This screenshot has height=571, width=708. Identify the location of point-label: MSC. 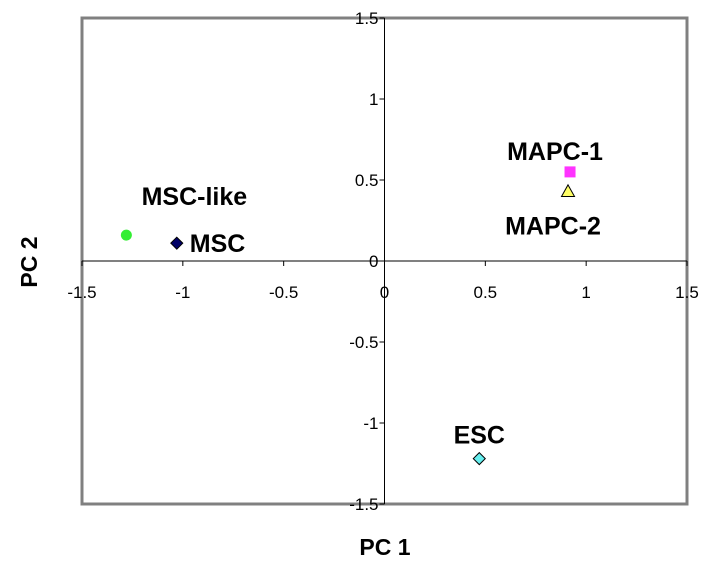
(218, 244).